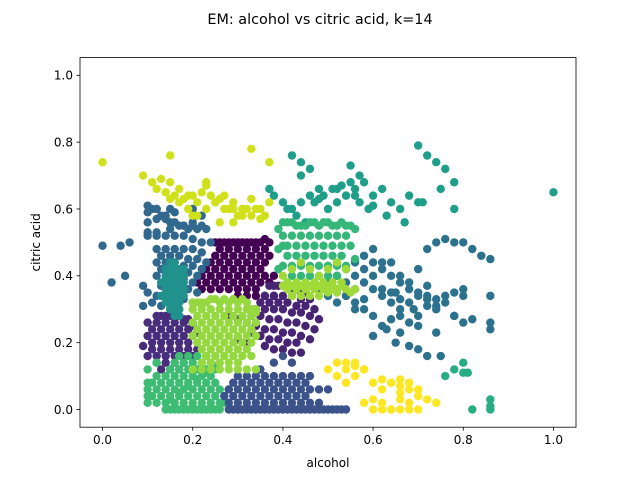  I want to click on y-tick-label: 1.0, so click(63, 76).